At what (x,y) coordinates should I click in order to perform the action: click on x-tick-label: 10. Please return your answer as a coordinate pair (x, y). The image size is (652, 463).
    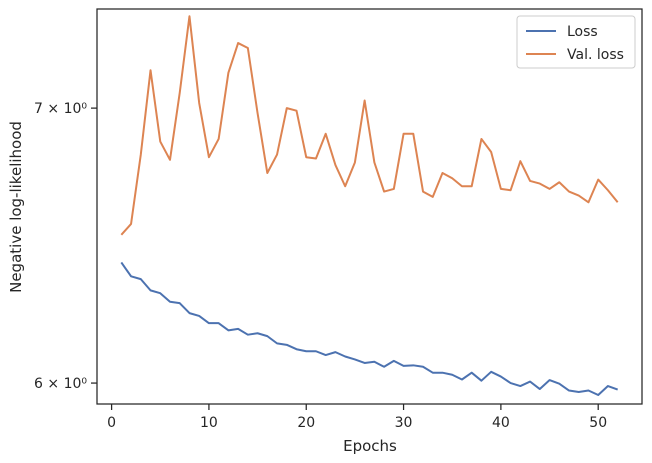
    Looking at the image, I should click on (209, 423).